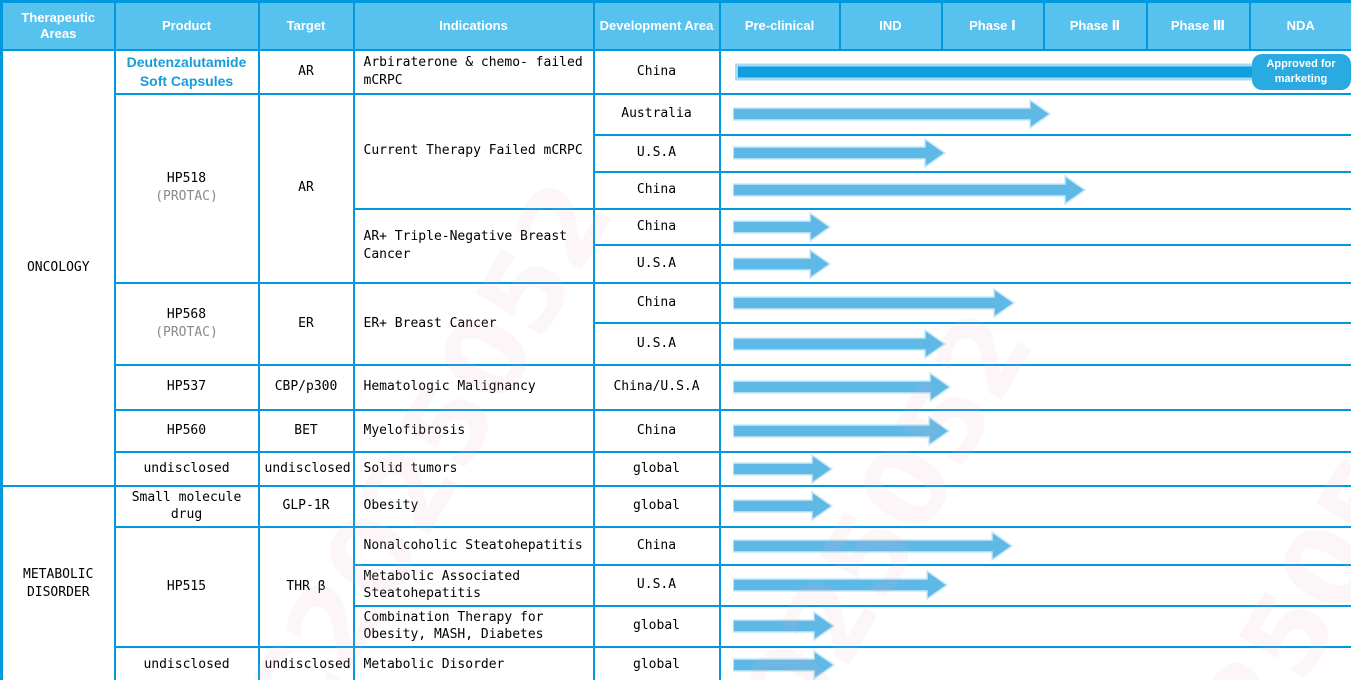  Describe the element at coordinates (58, 25) in the screenshot. I see `col-header-therapeutic-areas: Therapeutic Areas` at that location.